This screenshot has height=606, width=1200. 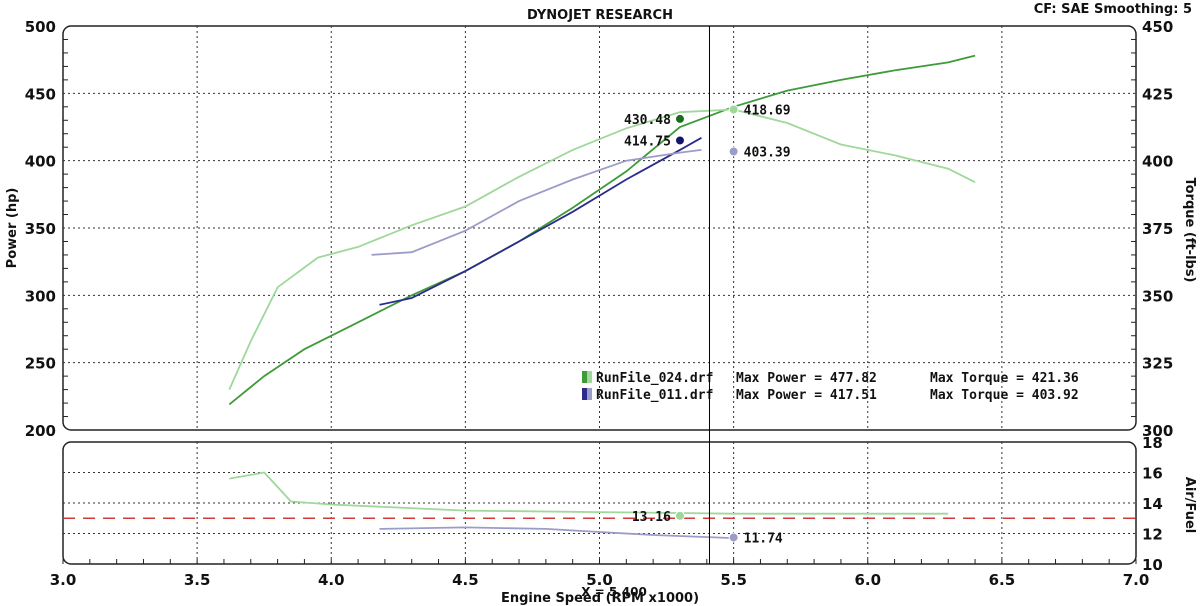 I want to click on torque-axis-ticks: 300 325 350 375 400 425 450, so click(x=1157, y=229).